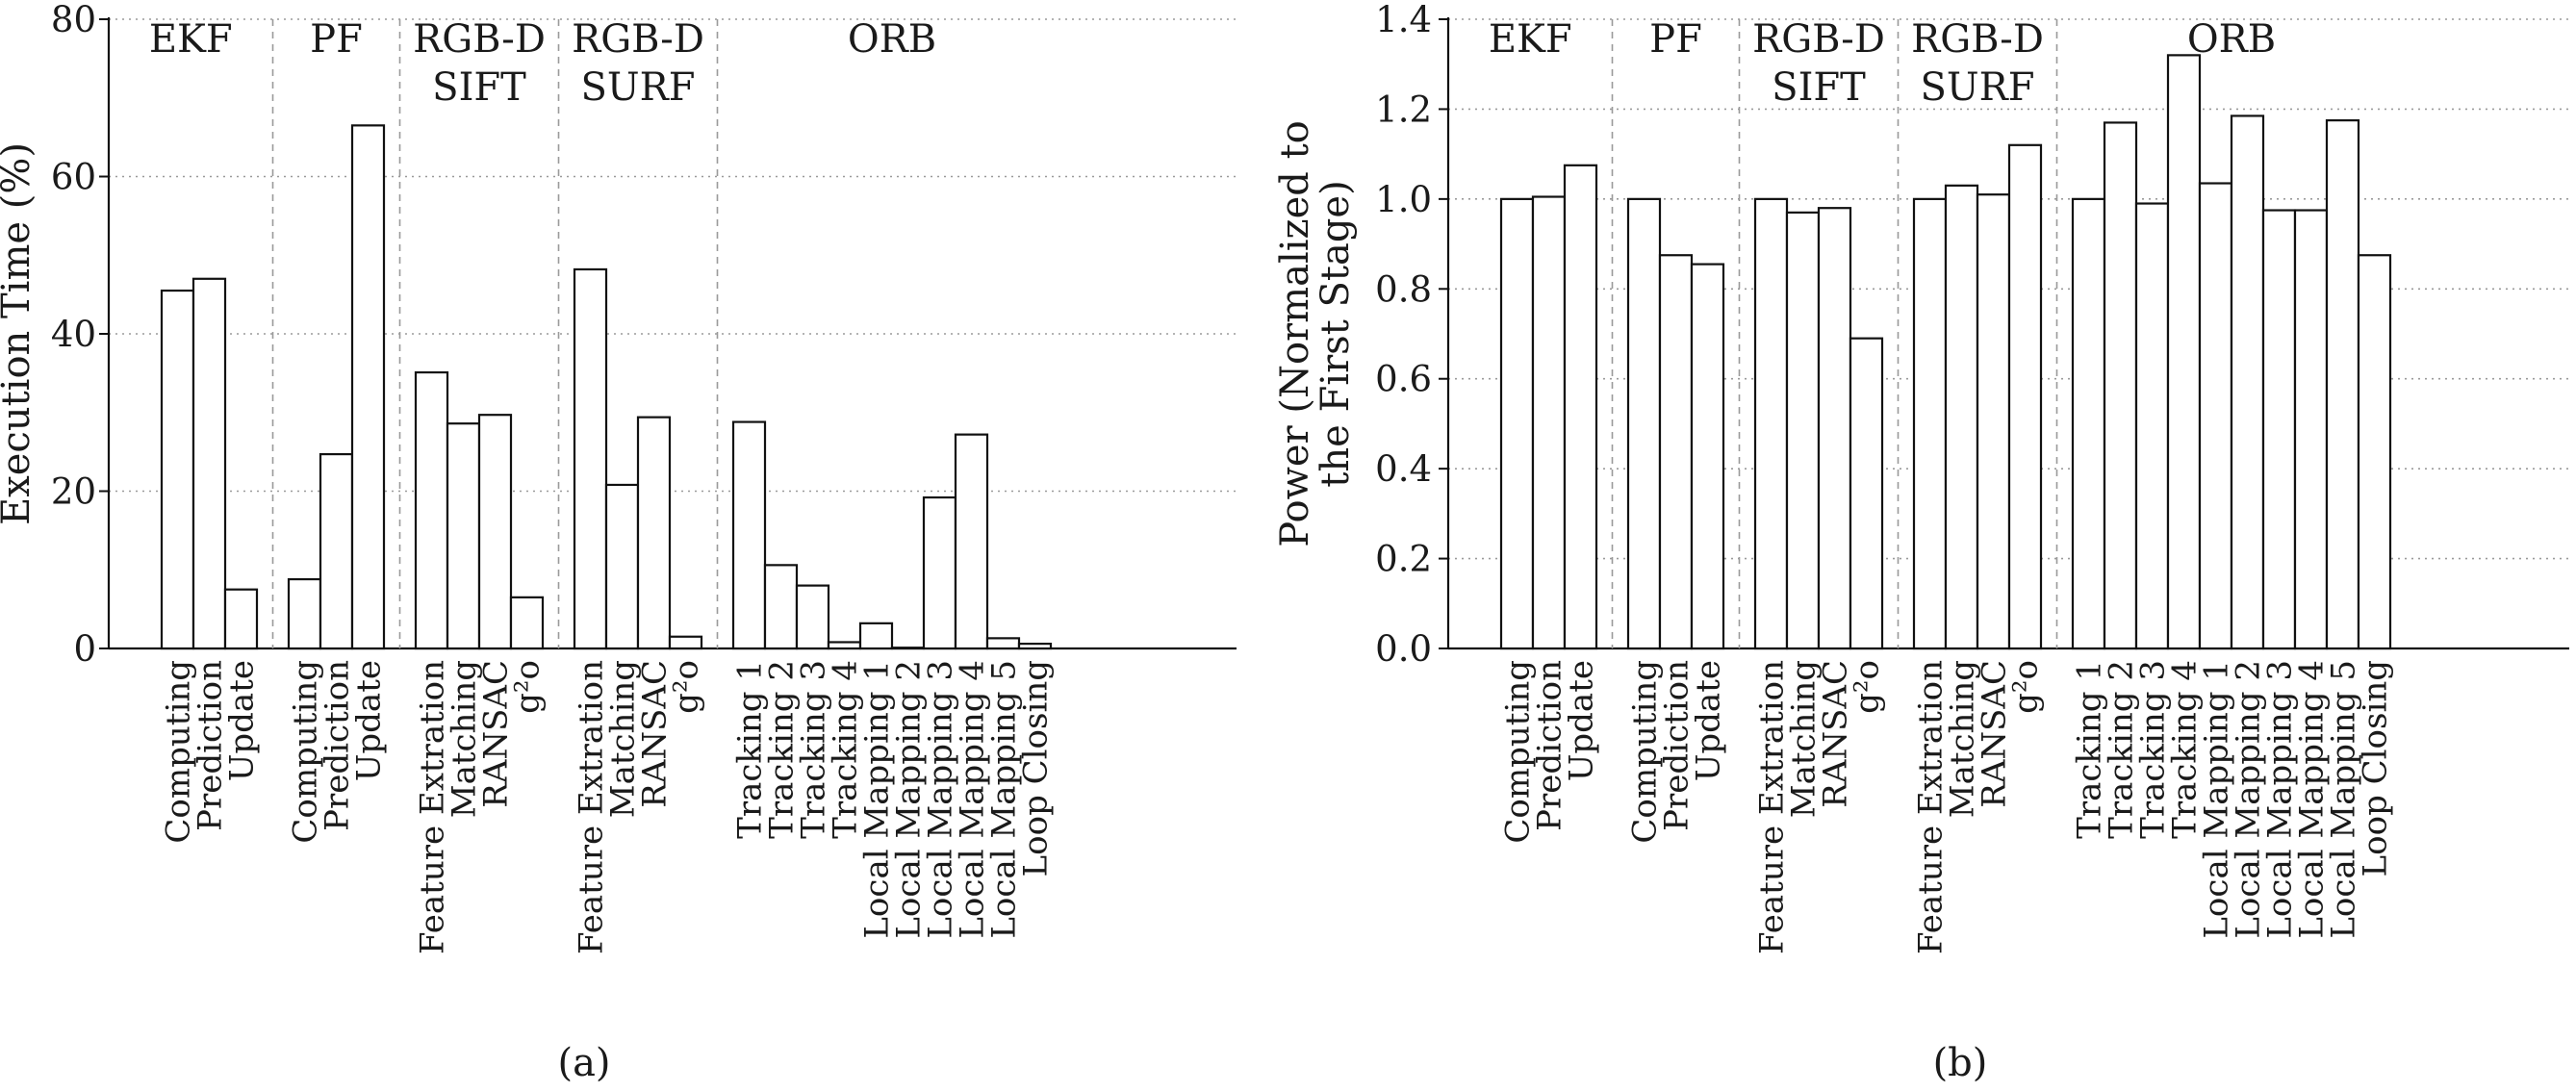 The height and width of the screenshot is (1092, 2576). I want to click on y-tick-label: 1.0, so click(1403, 200).